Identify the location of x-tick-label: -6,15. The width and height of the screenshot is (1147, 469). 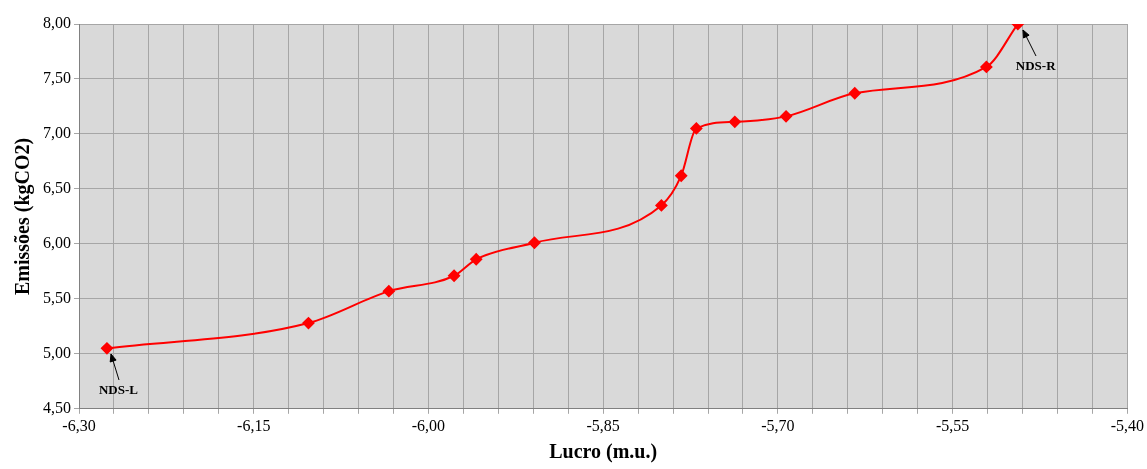
(254, 425).